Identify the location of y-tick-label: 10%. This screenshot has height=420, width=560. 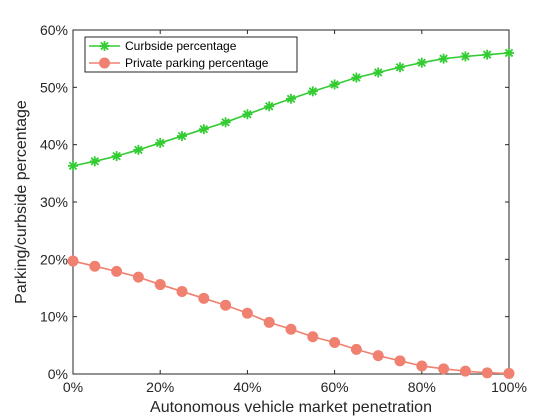
(54, 317).